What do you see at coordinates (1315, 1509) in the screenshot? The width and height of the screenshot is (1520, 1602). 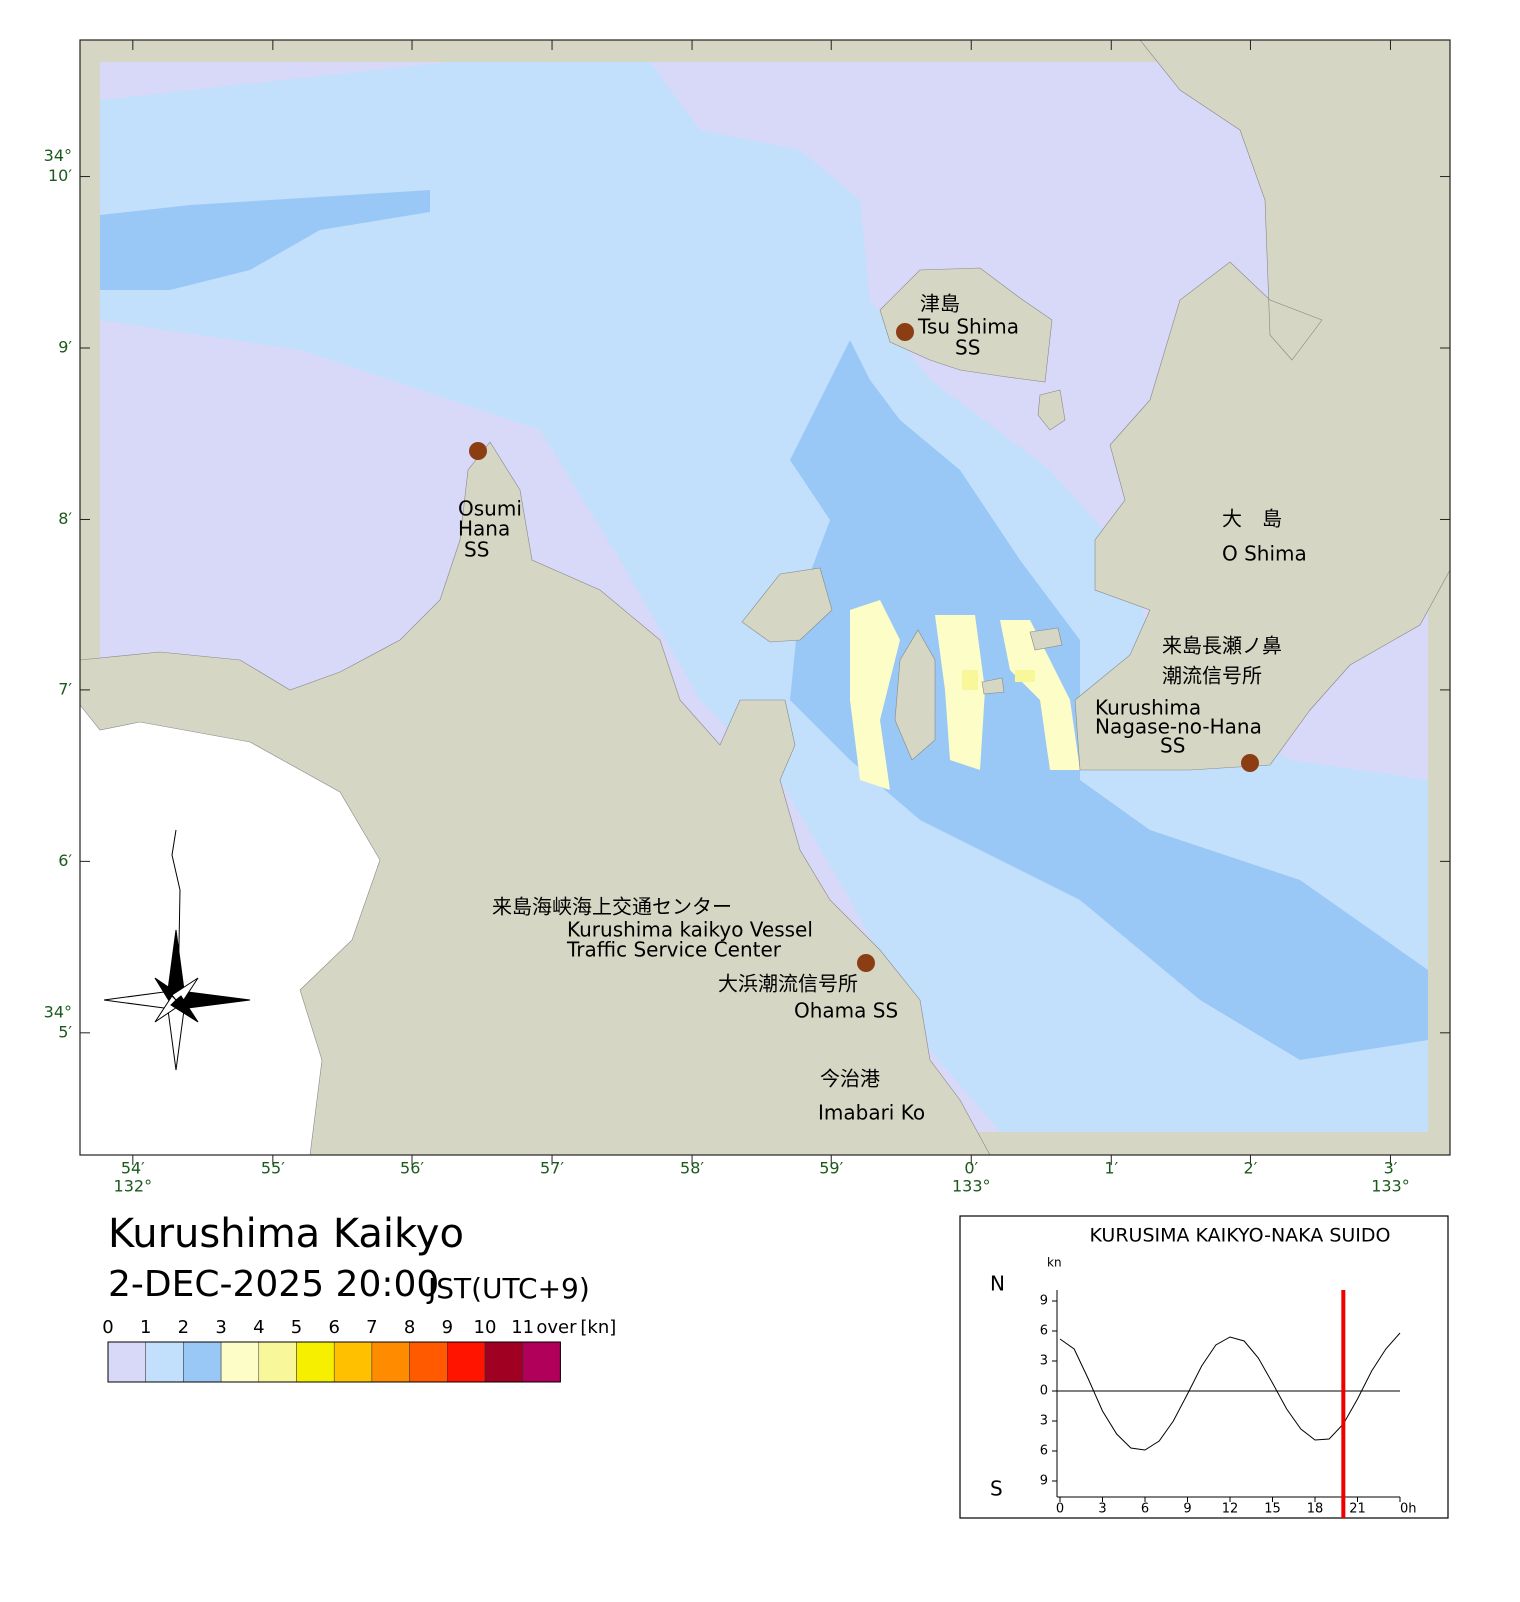 I see `x-tick-label: 18` at bounding box center [1315, 1509].